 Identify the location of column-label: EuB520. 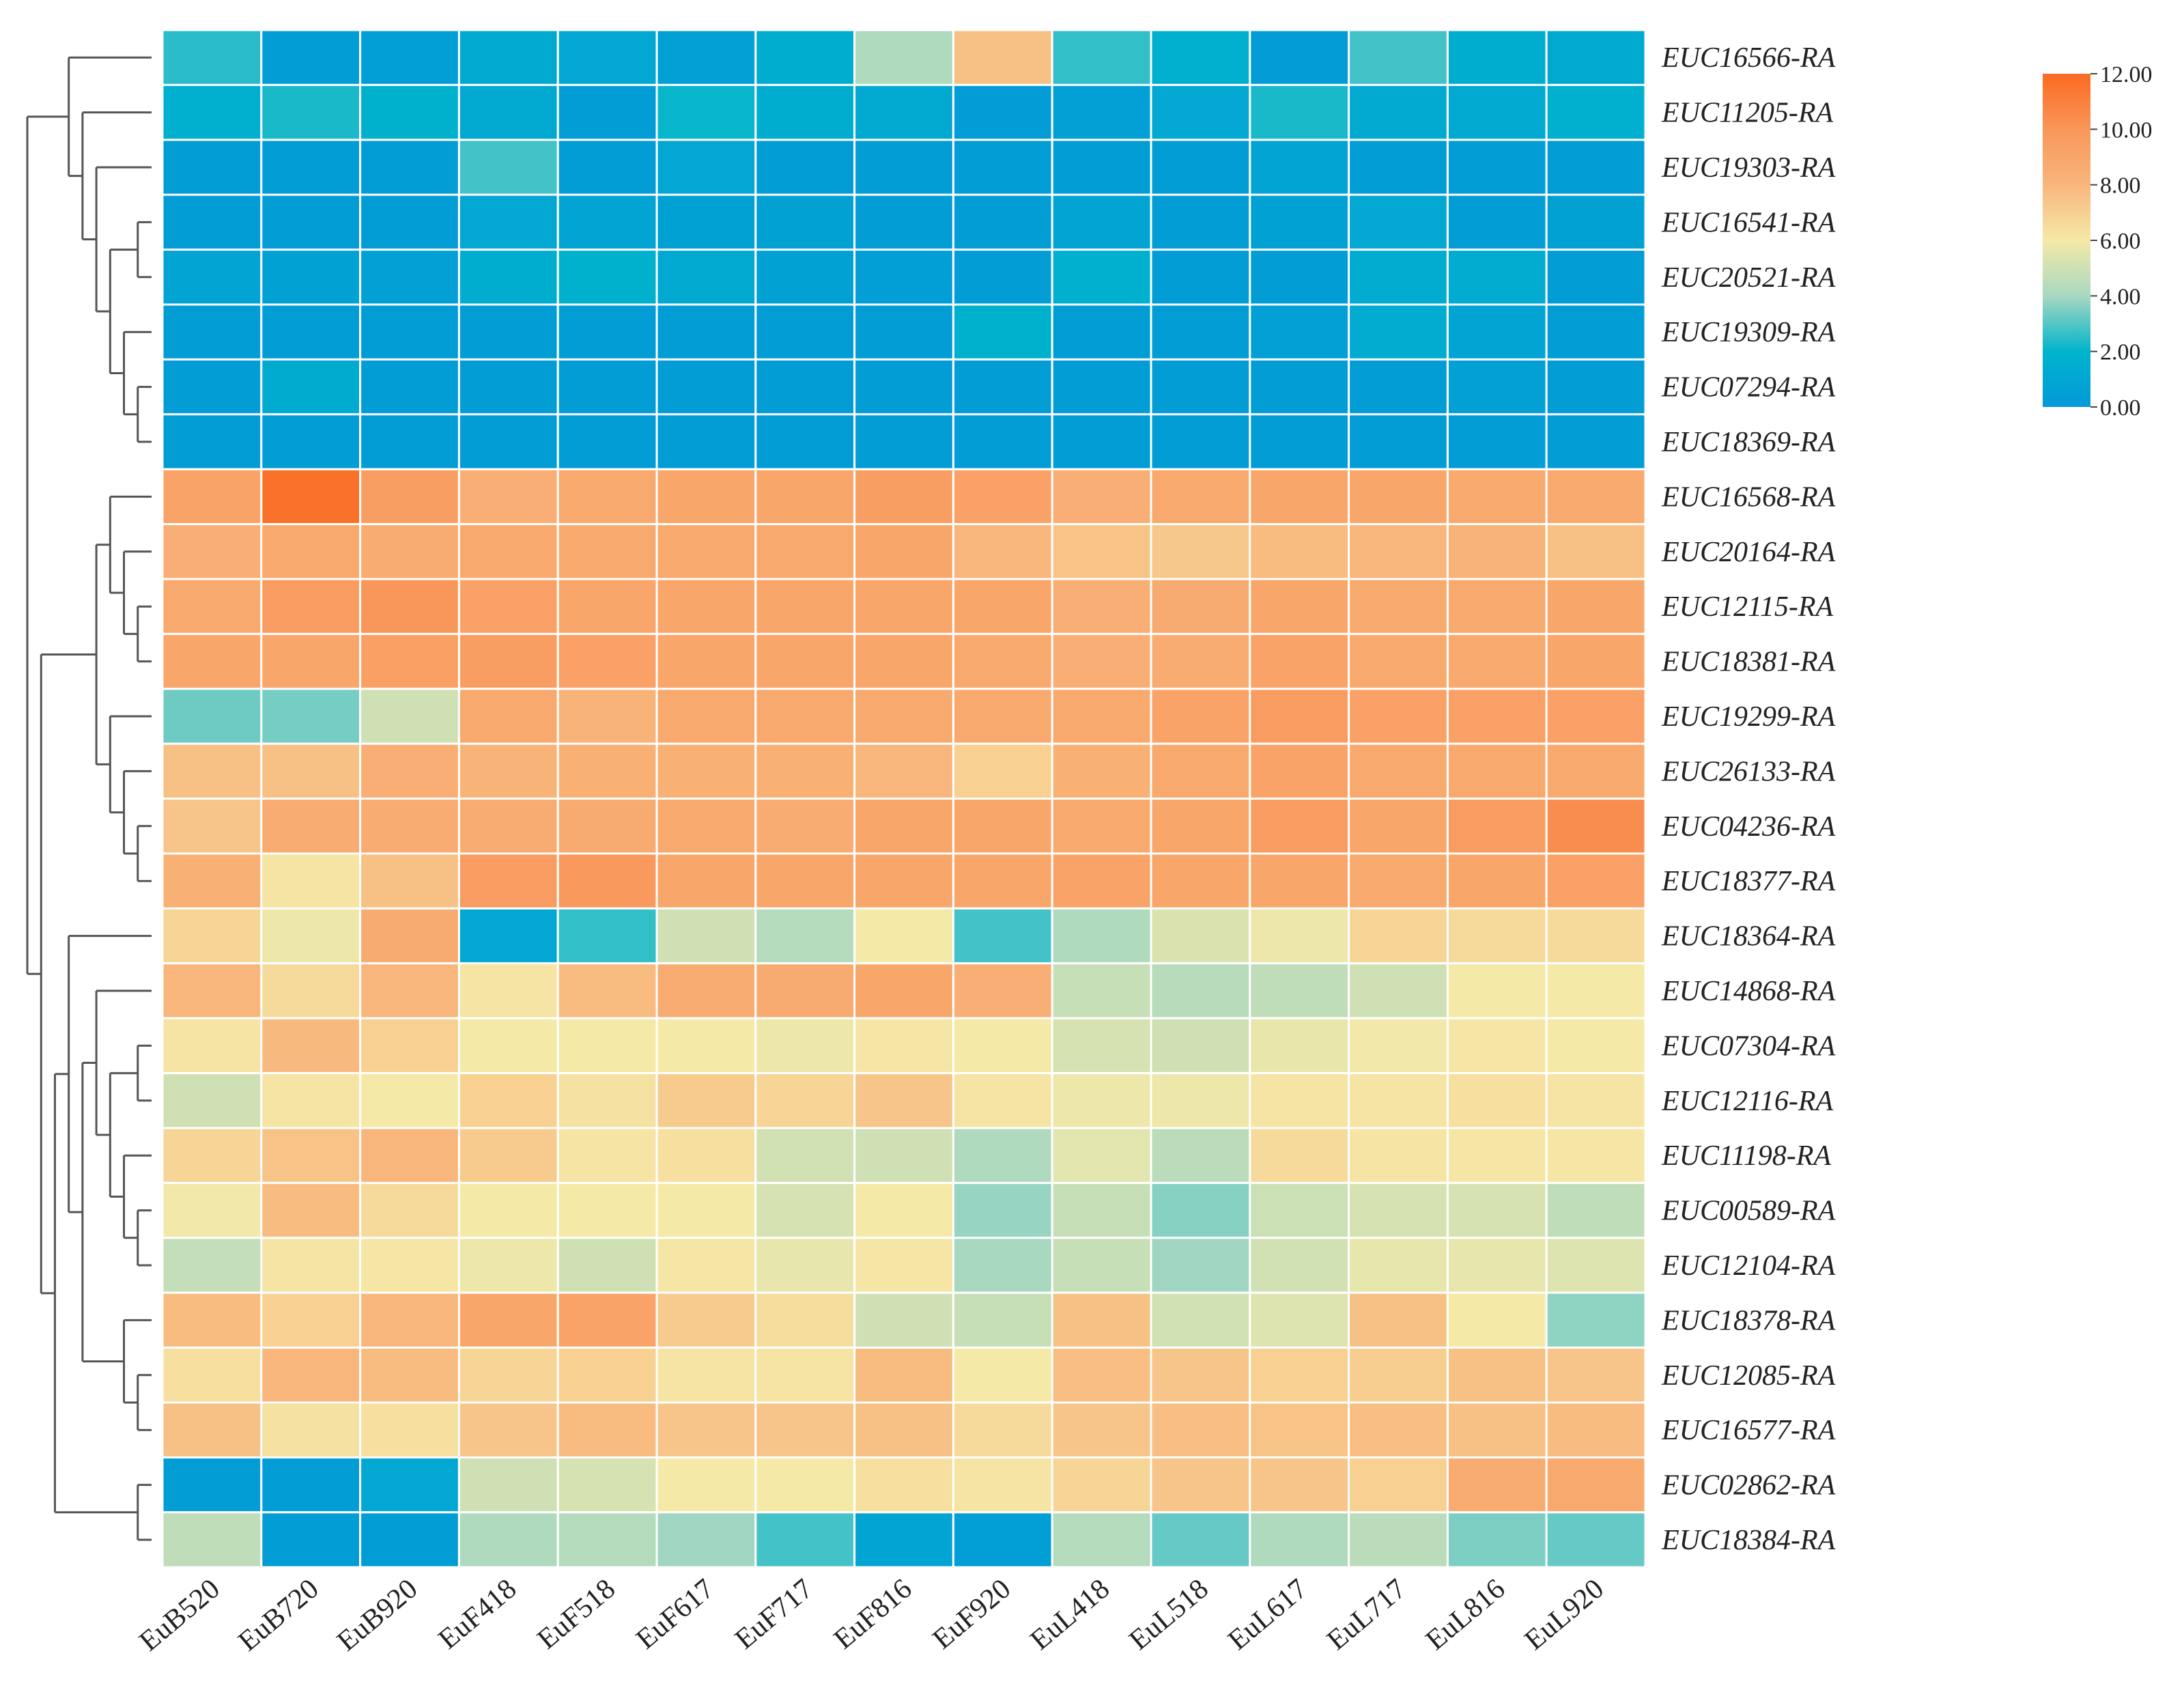
(180, 1615).